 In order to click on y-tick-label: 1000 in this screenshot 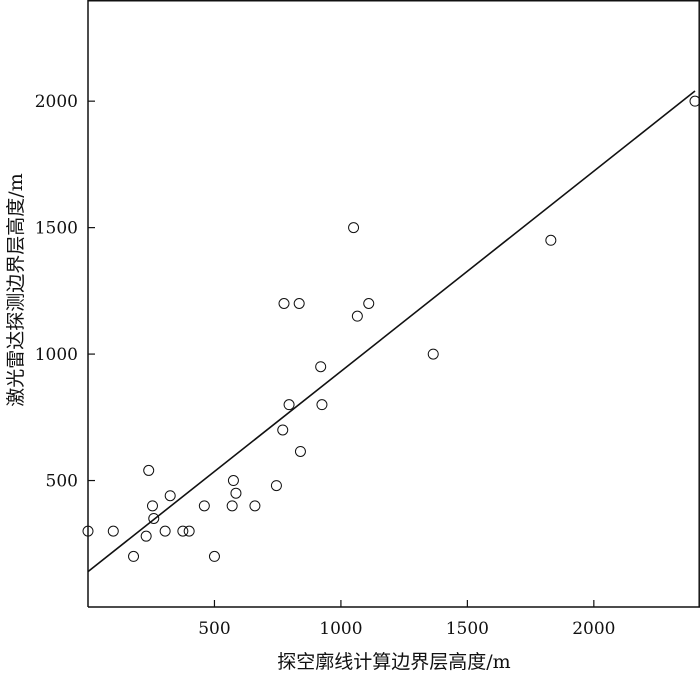, I will do `click(56, 355)`.